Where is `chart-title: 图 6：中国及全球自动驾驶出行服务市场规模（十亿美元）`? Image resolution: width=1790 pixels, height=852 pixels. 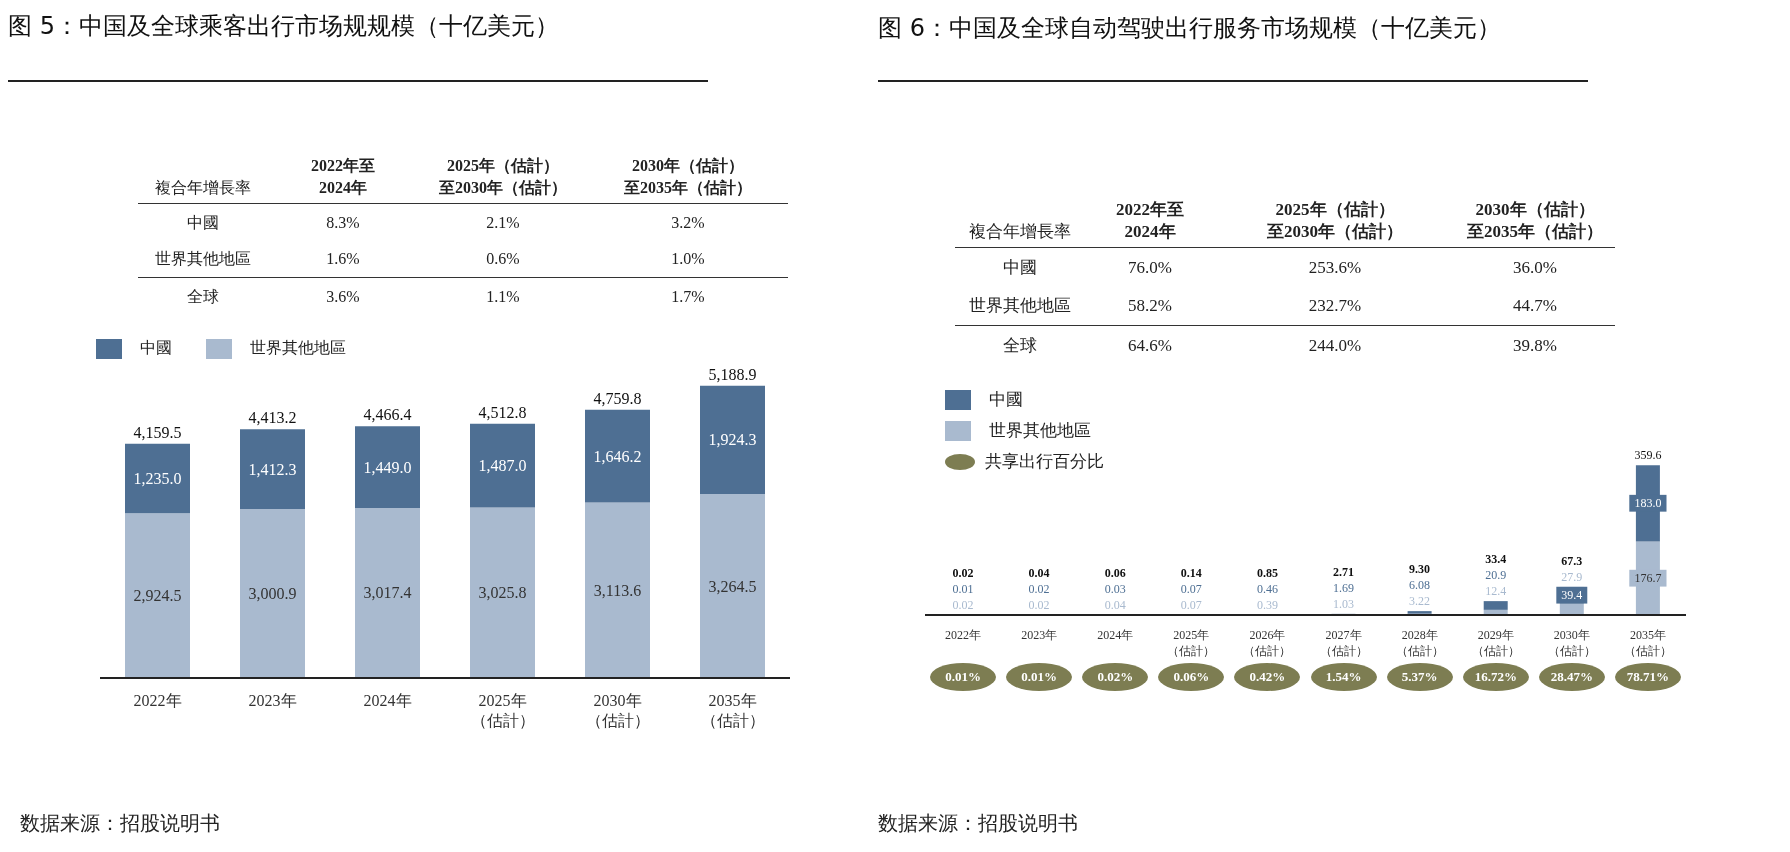 chart-title: 图 6：中国及全球自动驾驶出行服务市场规模（十亿美元） is located at coordinates (1190, 28).